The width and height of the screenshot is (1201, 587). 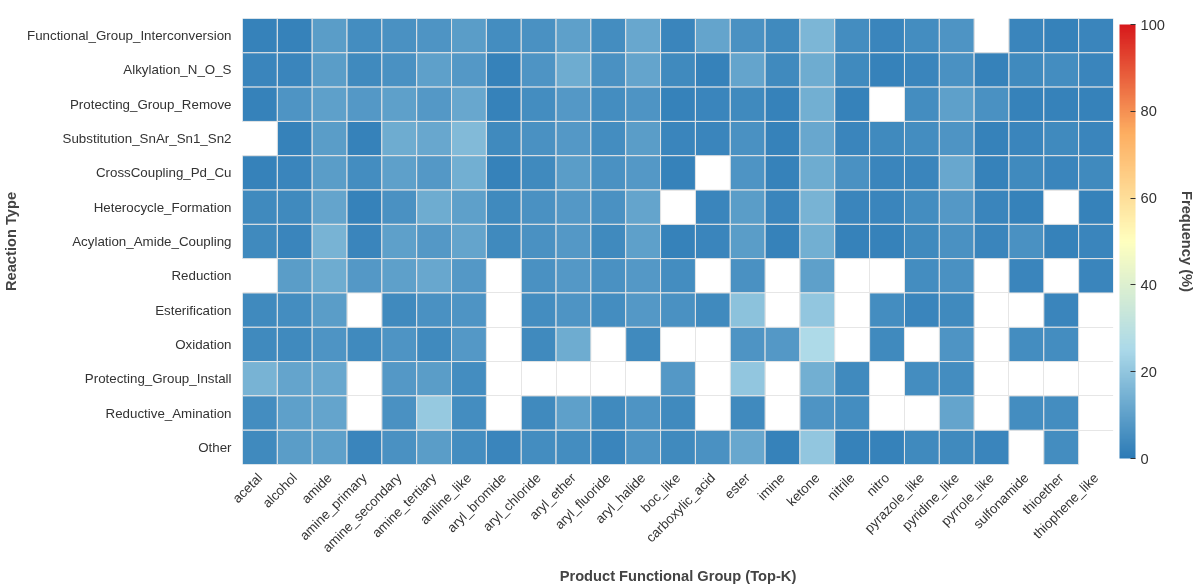 I want to click on y-tick-label: Acylation_Amide_Coupling, so click(x=152, y=241).